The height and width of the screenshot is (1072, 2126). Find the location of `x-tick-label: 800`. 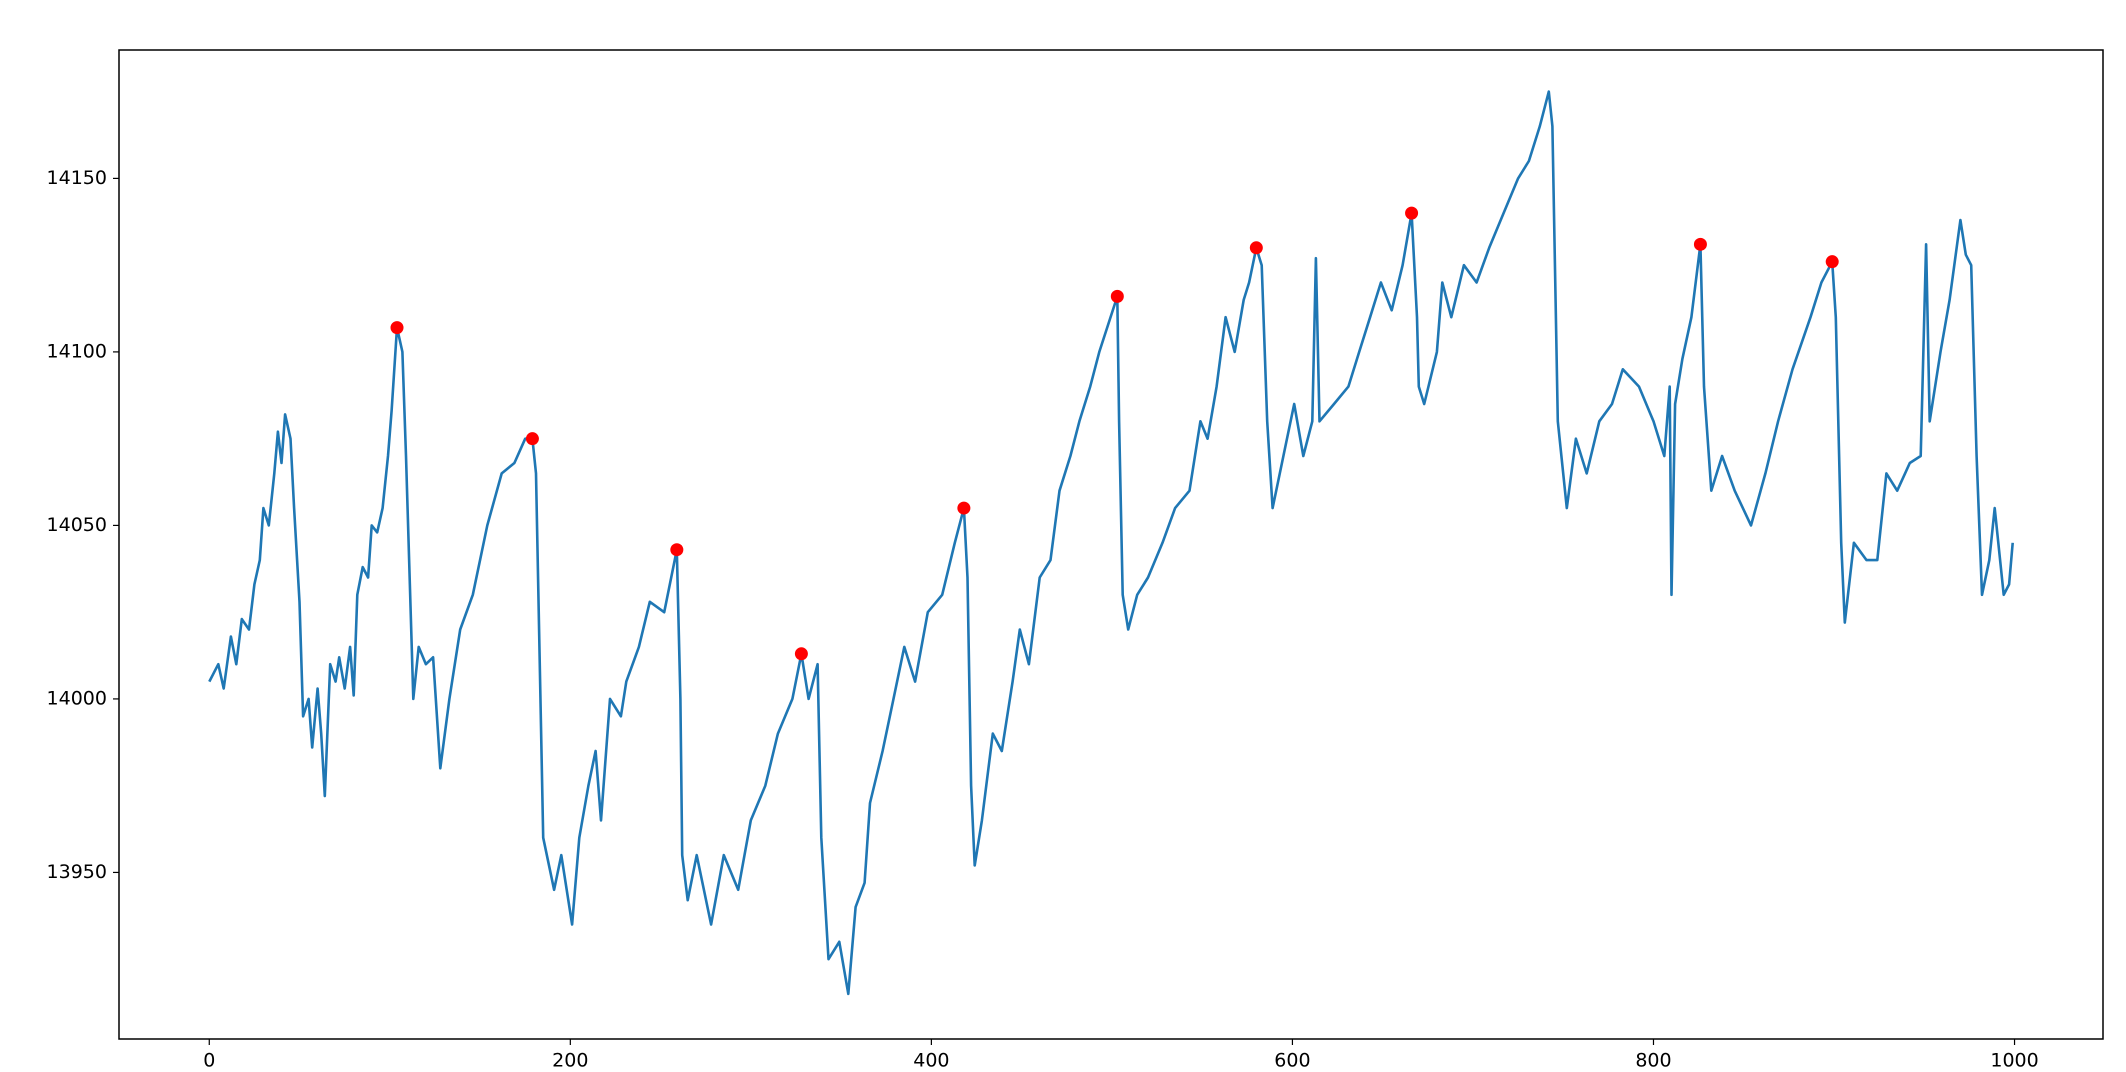

x-tick-label: 800 is located at coordinates (1653, 1061).